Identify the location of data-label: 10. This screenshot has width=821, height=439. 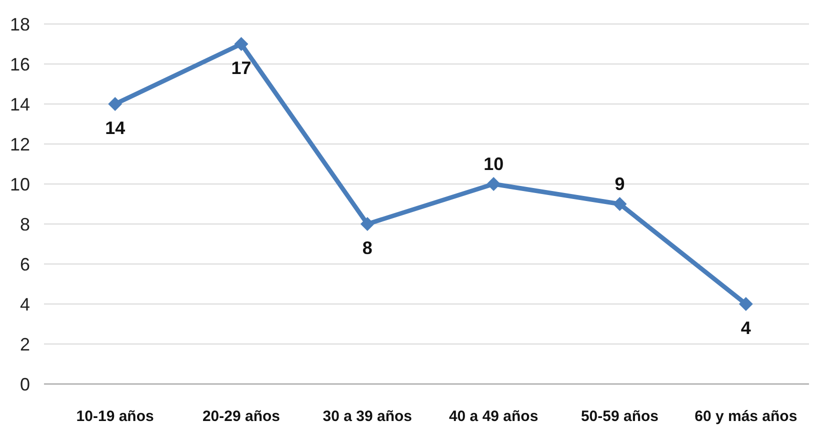
(494, 164).